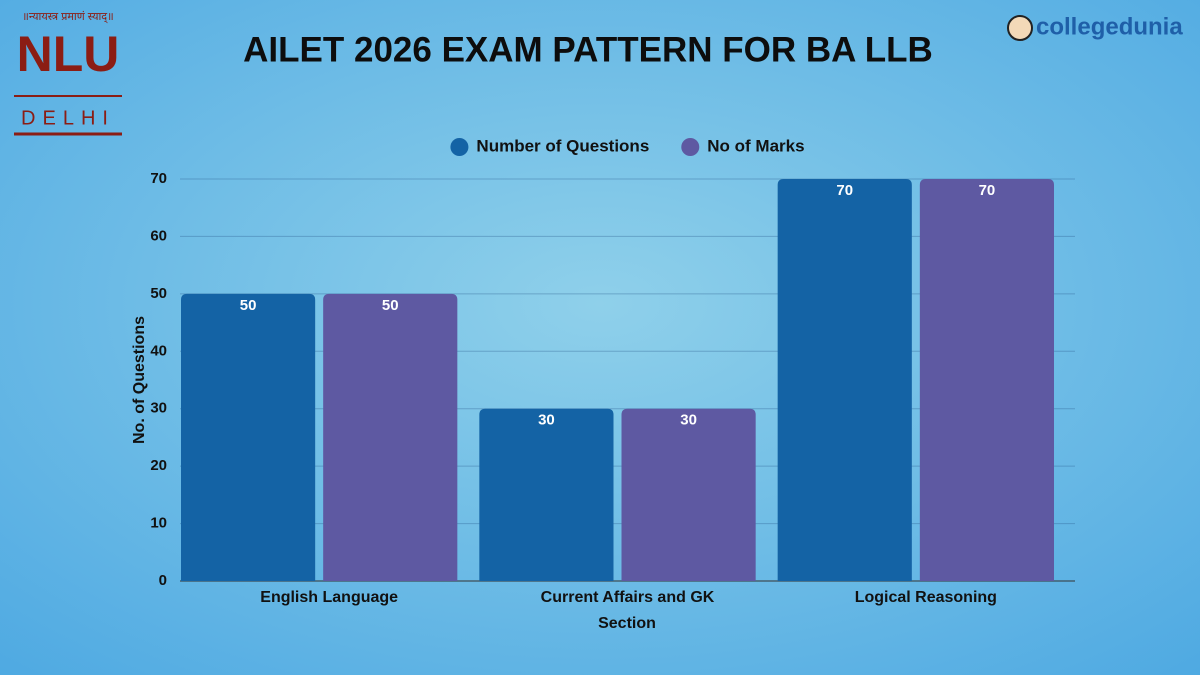 The width and height of the screenshot is (1200, 675). I want to click on x-tick-label: Logical Reasoning, so click(926, 597).